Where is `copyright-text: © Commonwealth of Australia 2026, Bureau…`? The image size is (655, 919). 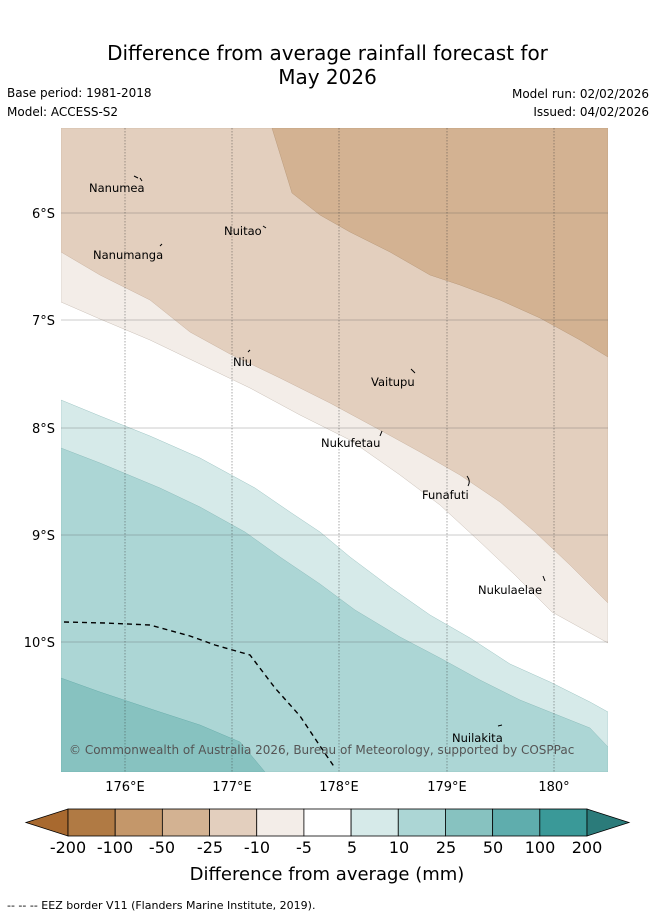
copyright-text: © Commonwealth of Australia 2026, Bureau… is located at coordinates (321, 750).